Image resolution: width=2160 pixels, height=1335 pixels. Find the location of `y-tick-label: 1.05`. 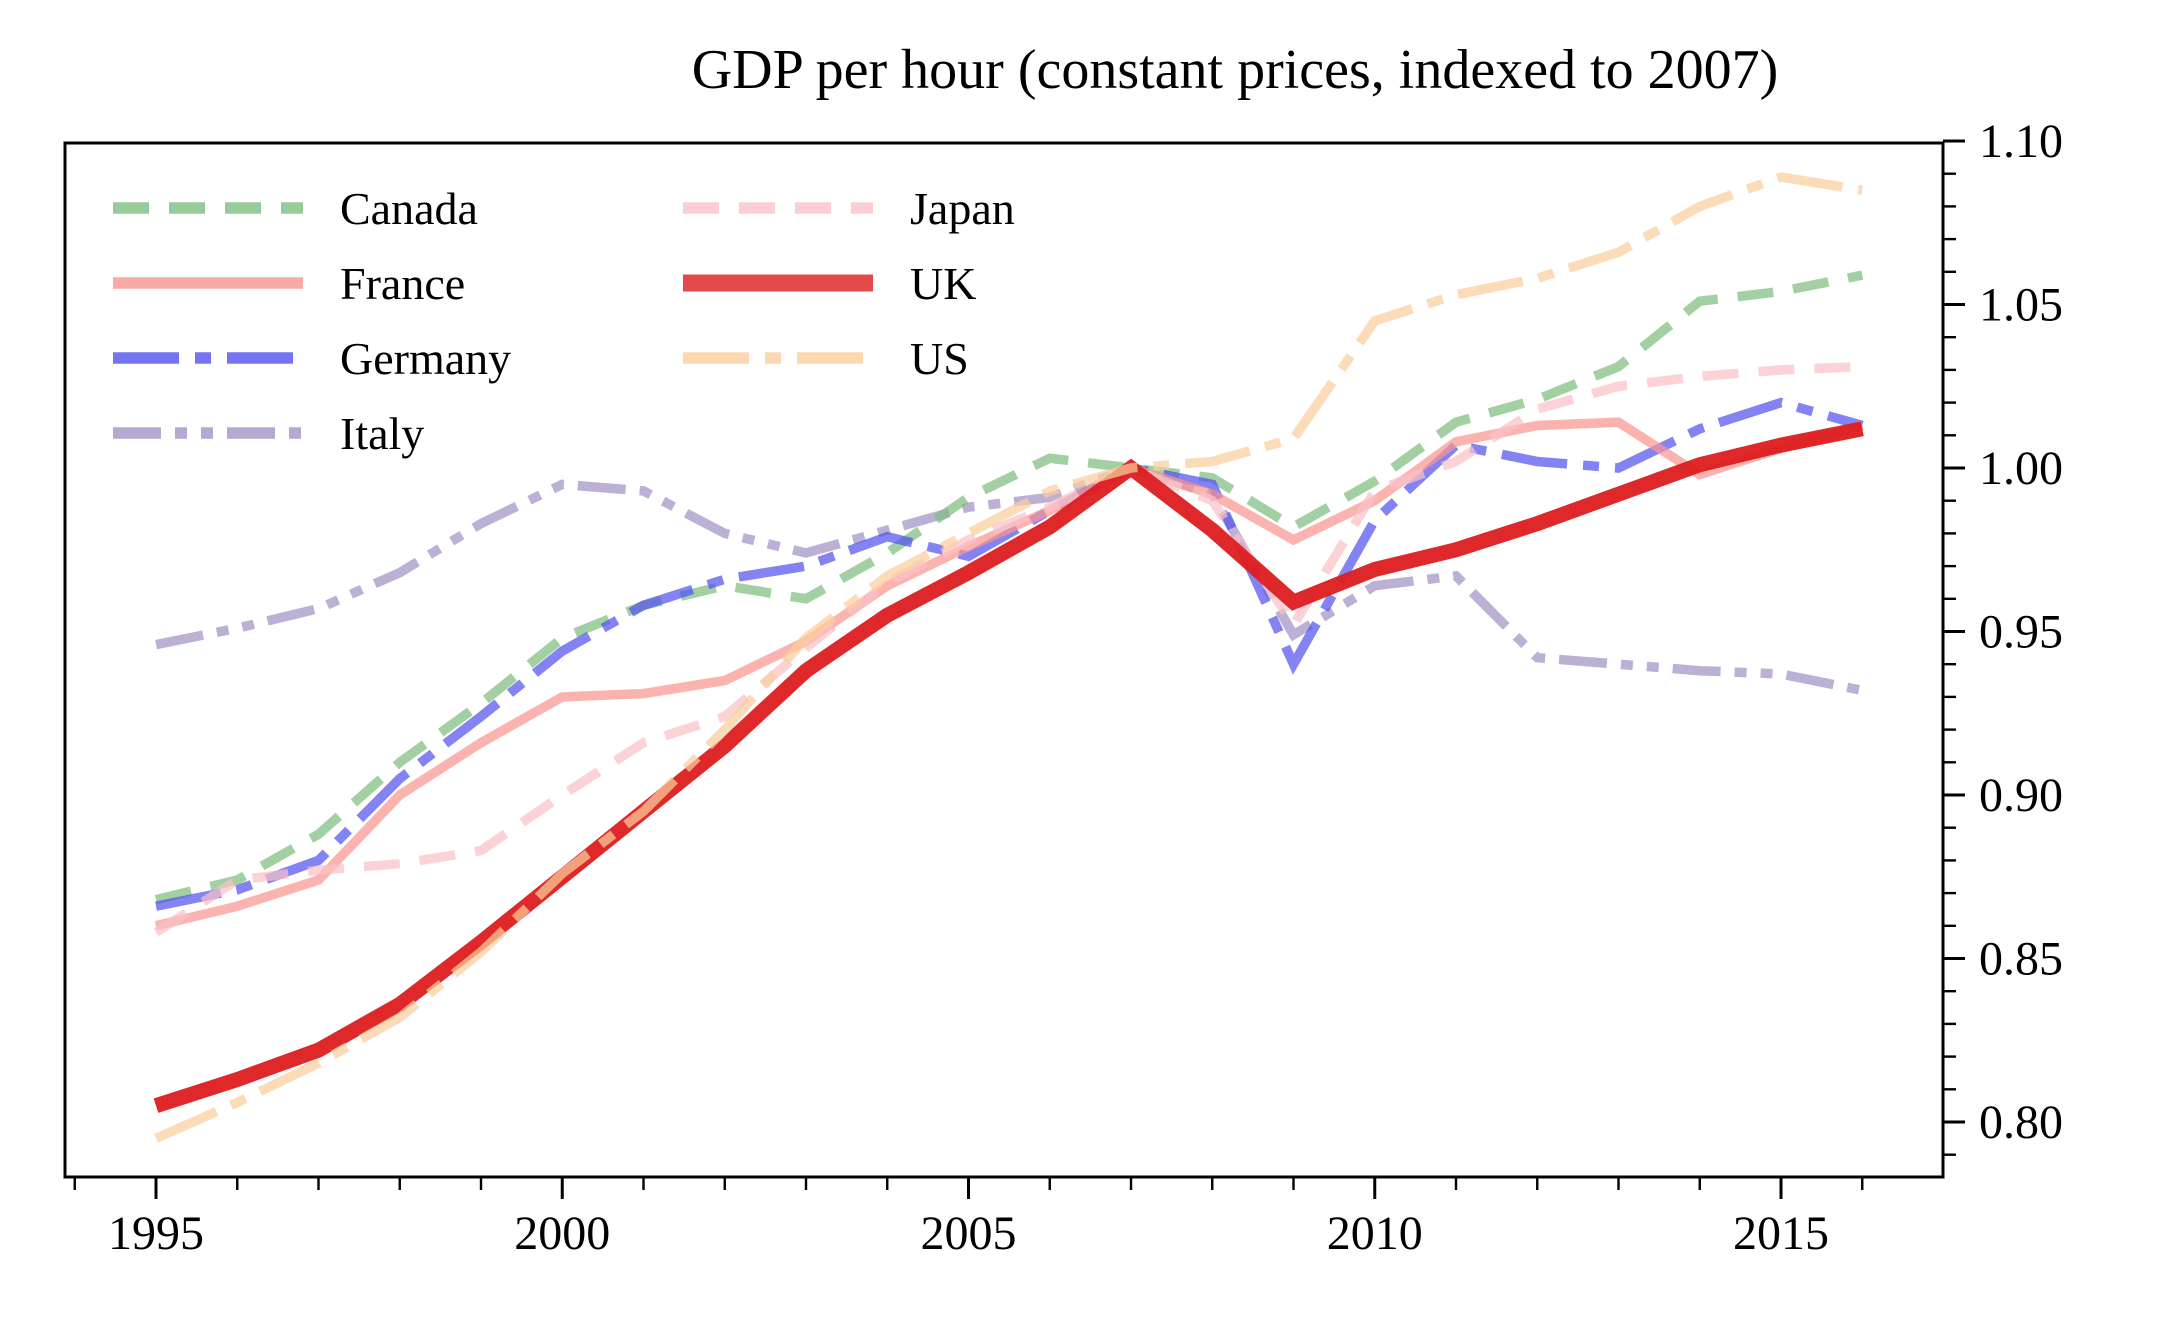

y-tick-label: 1.05 is located at coordinates (2021, 305).